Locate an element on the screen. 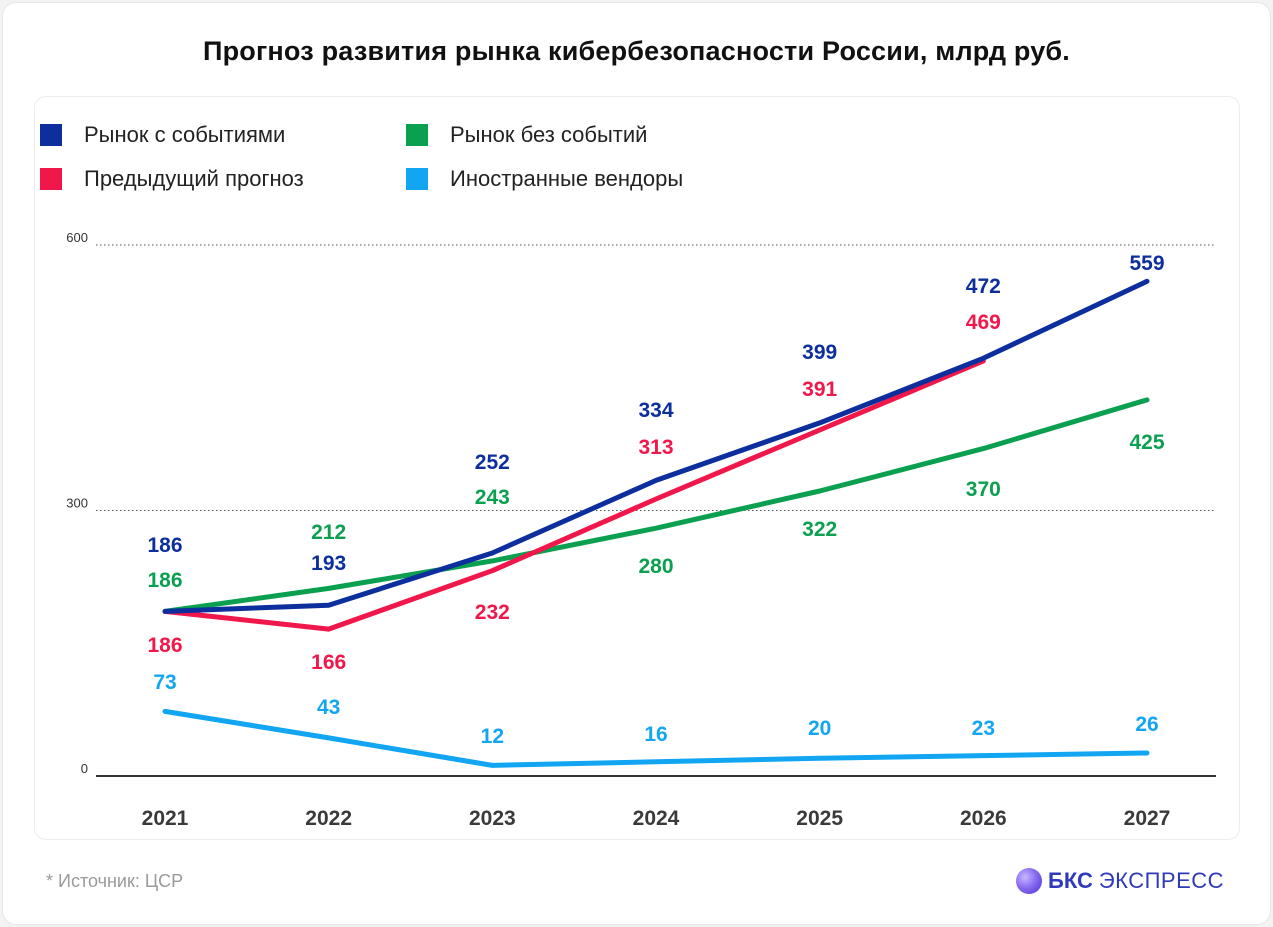 The image size is (1273, 927). data-label: 313 is located at coordinates (655, 447).